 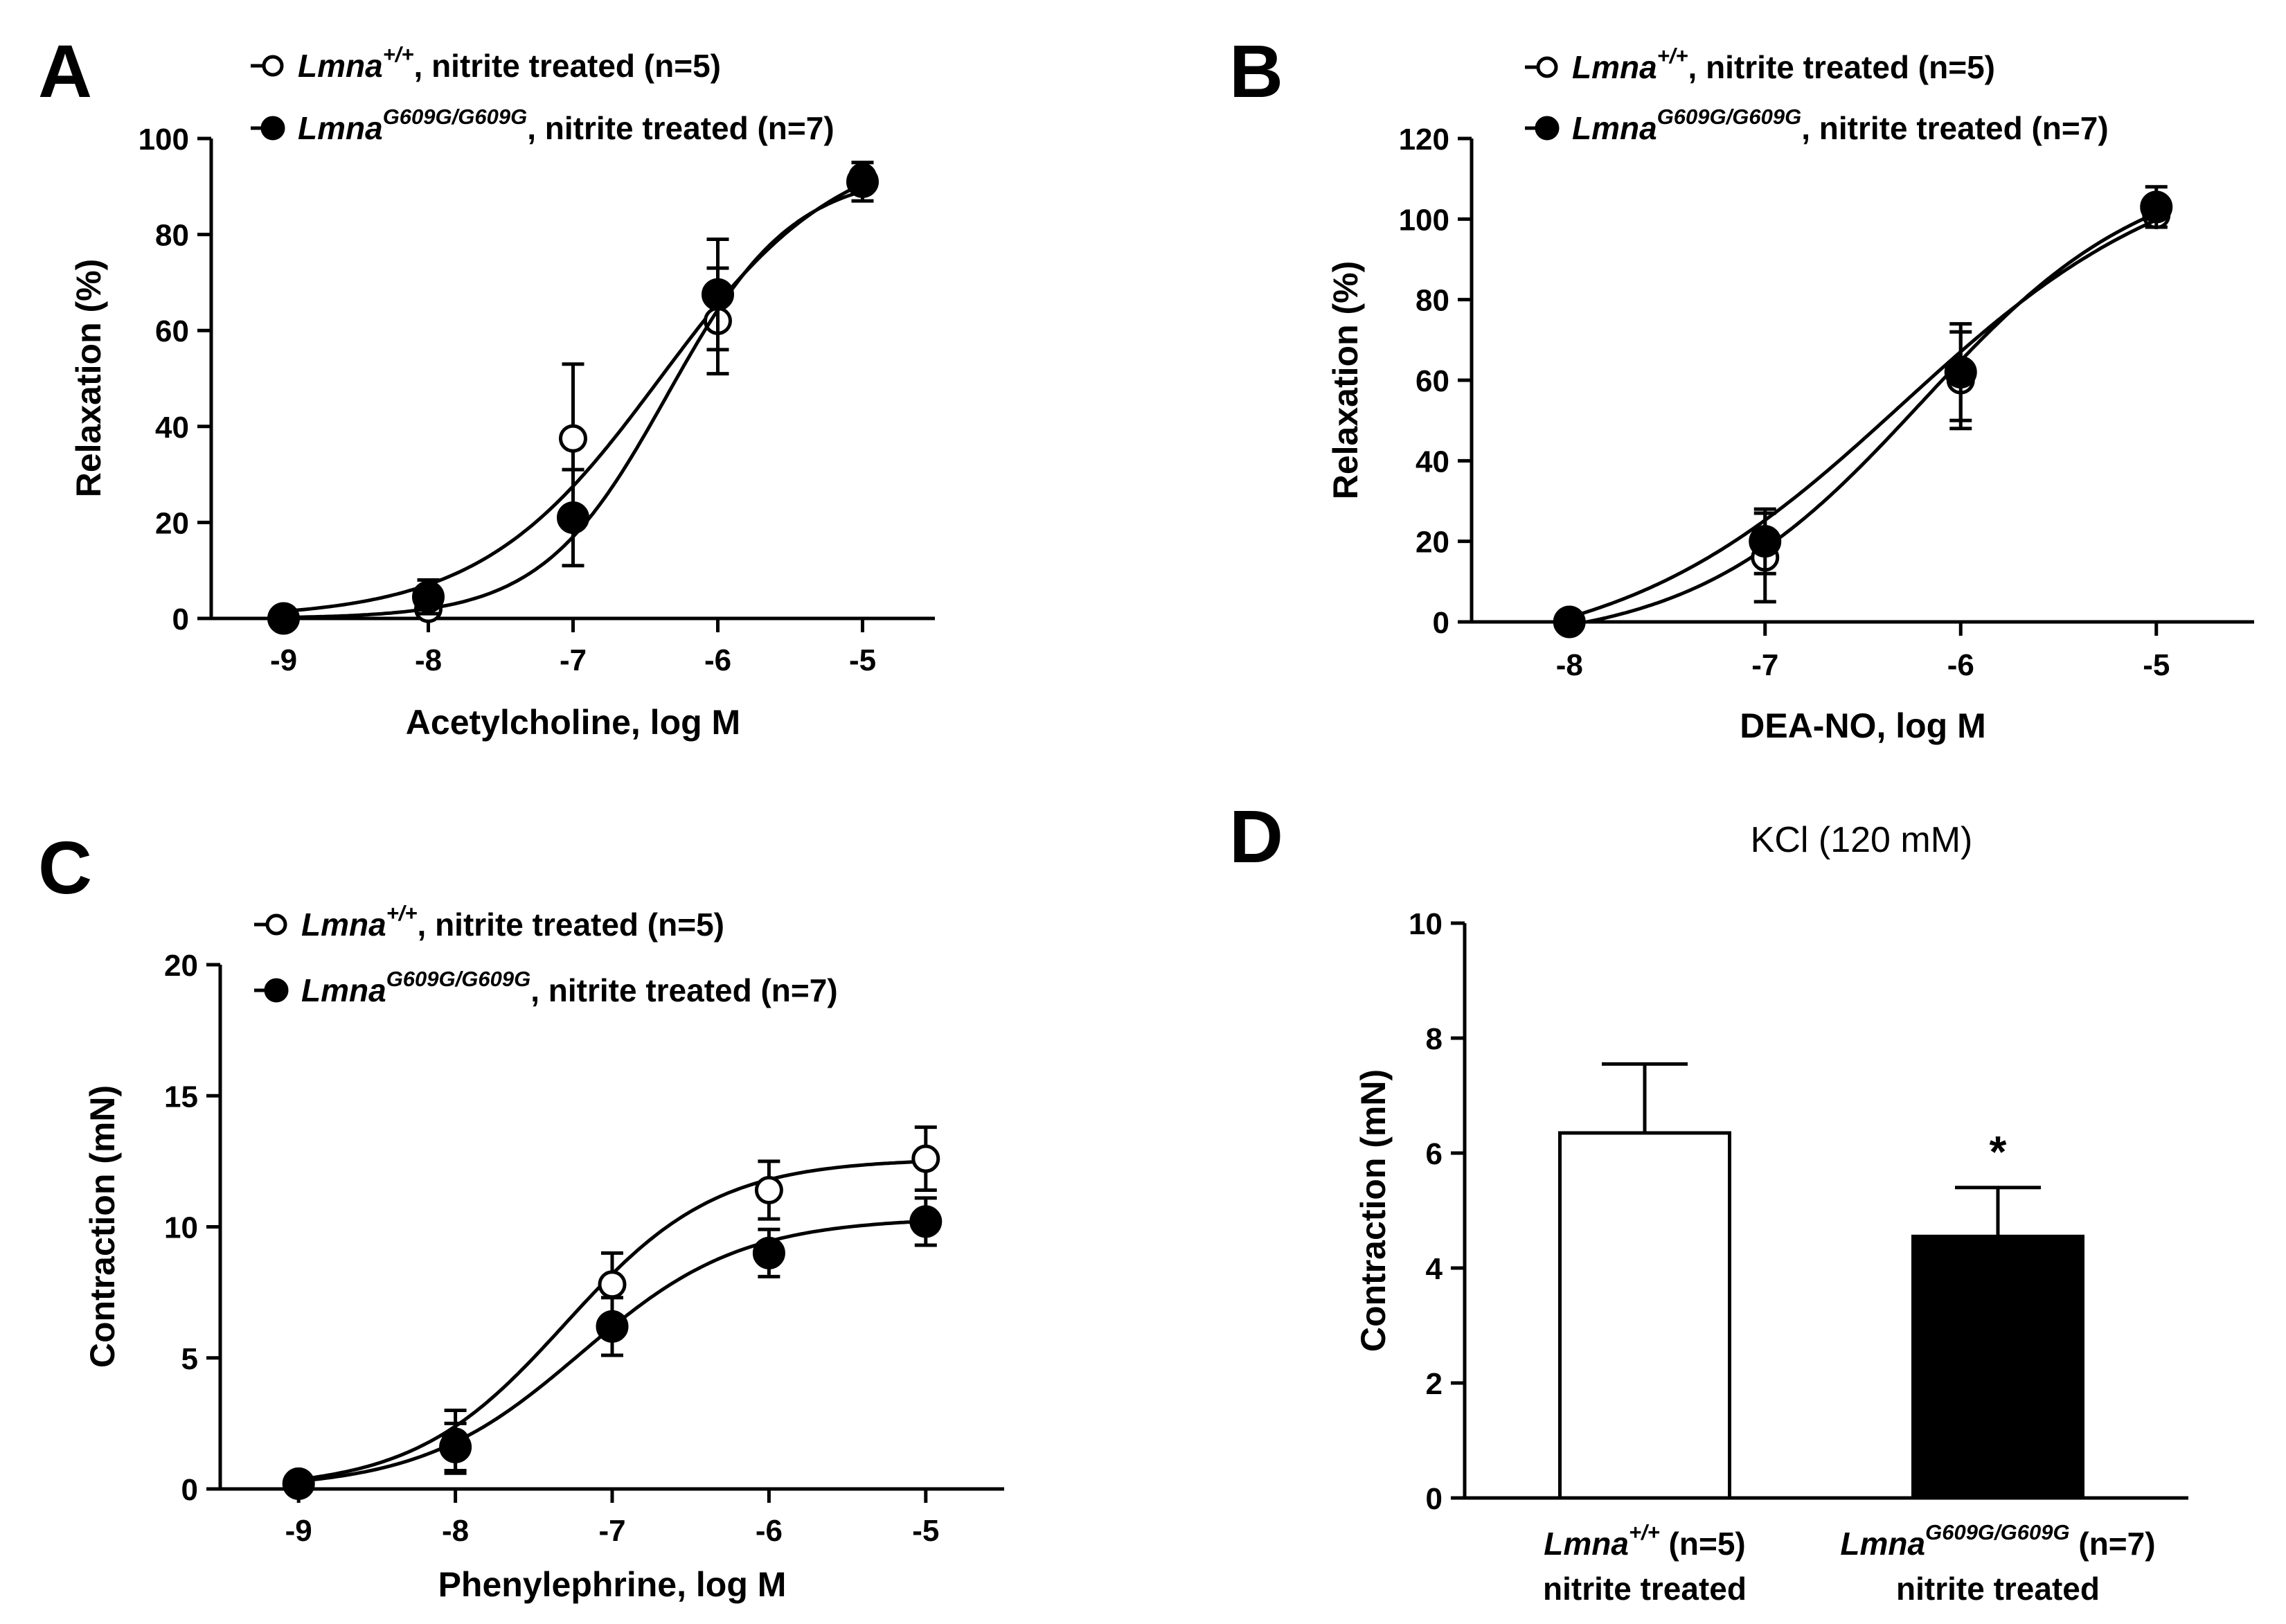 I want to click on chart-title: KCl (120 mM), so click(x=1862, y=840).